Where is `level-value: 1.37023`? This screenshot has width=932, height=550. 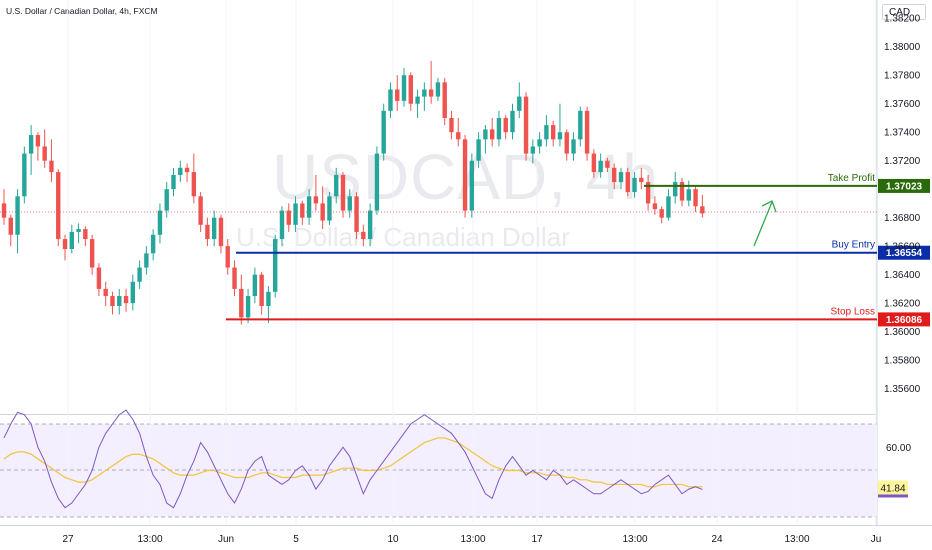 level-value: 1.37023 is located at coordinates (904, 186).